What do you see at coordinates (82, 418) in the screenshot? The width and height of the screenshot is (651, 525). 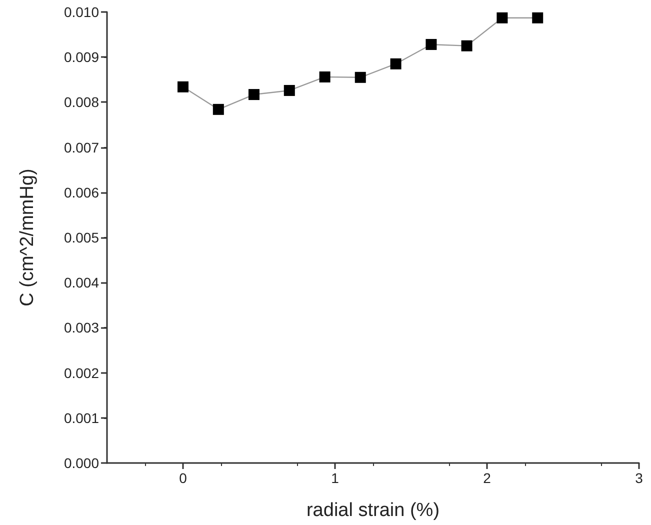 I see `y-tick-label: 0.001` at bounding box center [82, 418].